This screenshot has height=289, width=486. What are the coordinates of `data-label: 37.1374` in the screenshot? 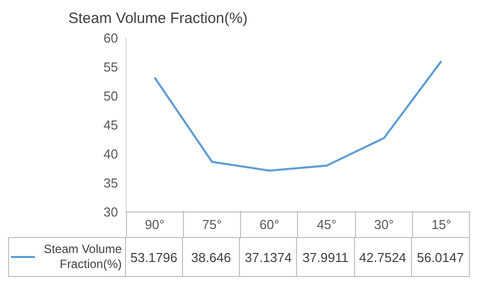 It's located at (269, 257).